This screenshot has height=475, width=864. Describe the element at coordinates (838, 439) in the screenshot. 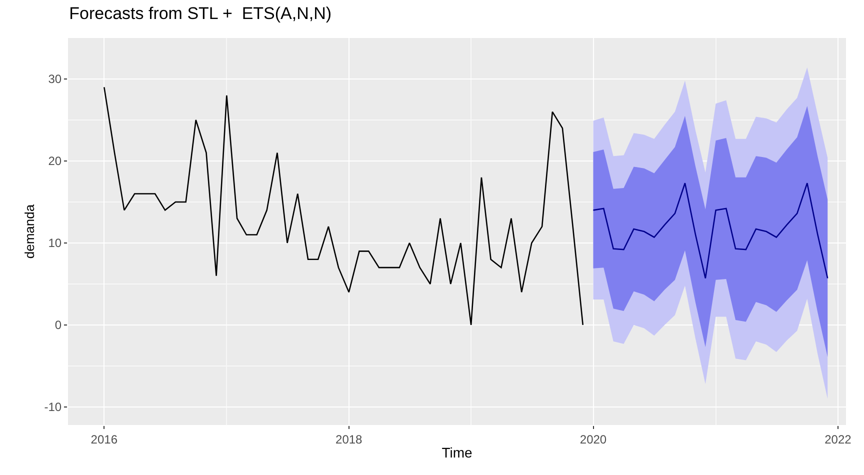

I see `x-tick-label: 2022` at that location.